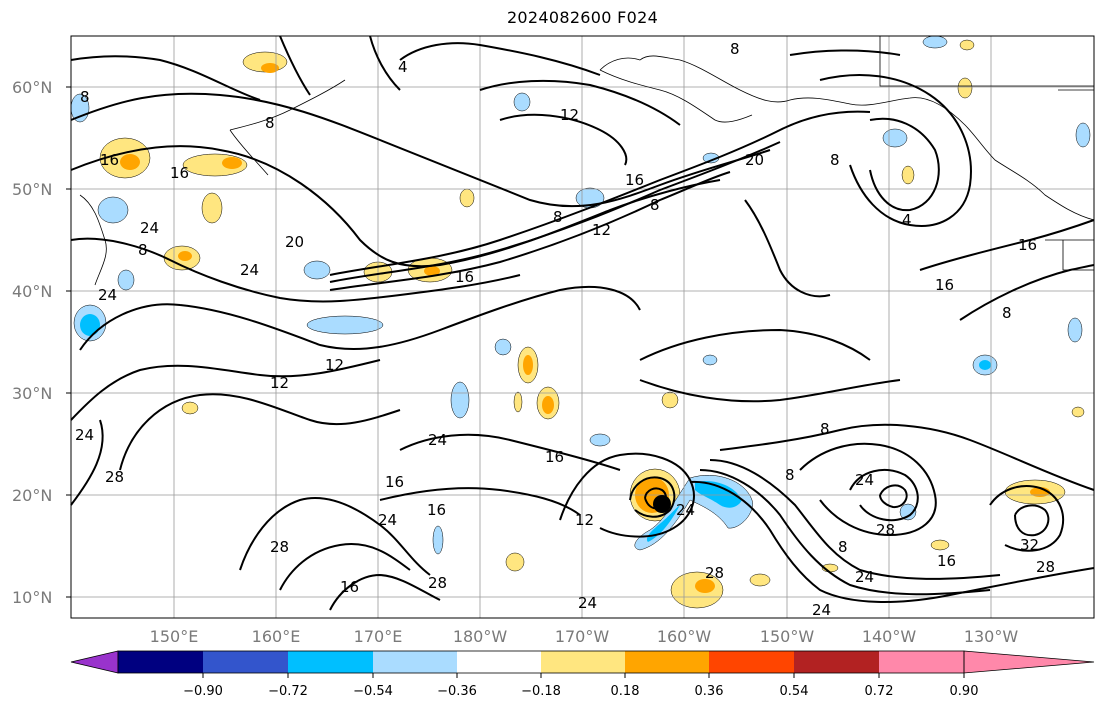  What do you see at coordinates (457, 691) in the screenshot?
I see `colorbar-tick-label: −0.36` at bounding box center [457, 691].